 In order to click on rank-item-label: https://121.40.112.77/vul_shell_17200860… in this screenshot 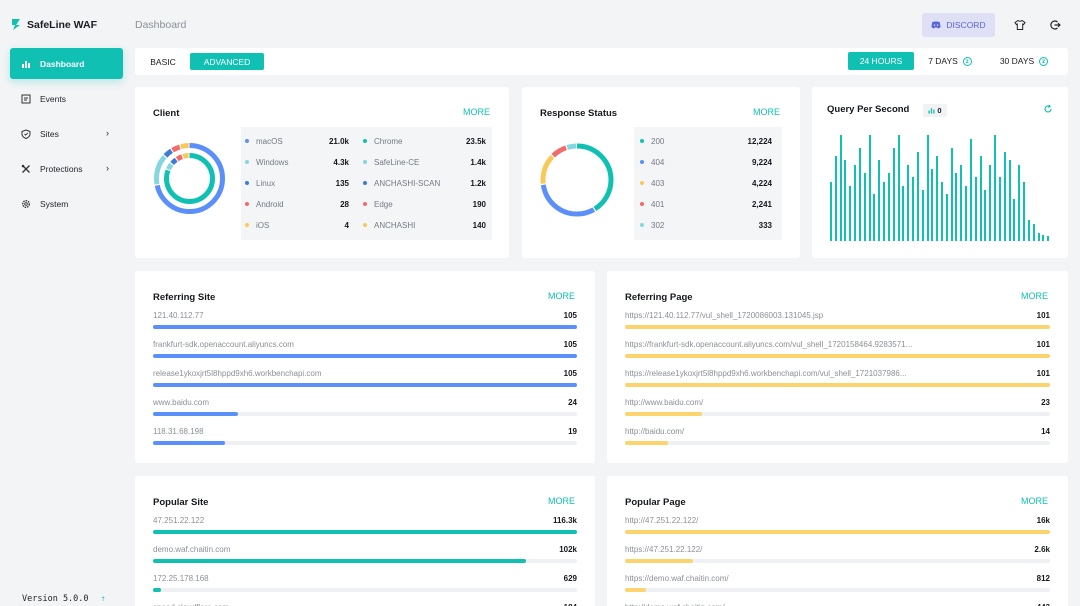, I will do `click(724, 315)`.